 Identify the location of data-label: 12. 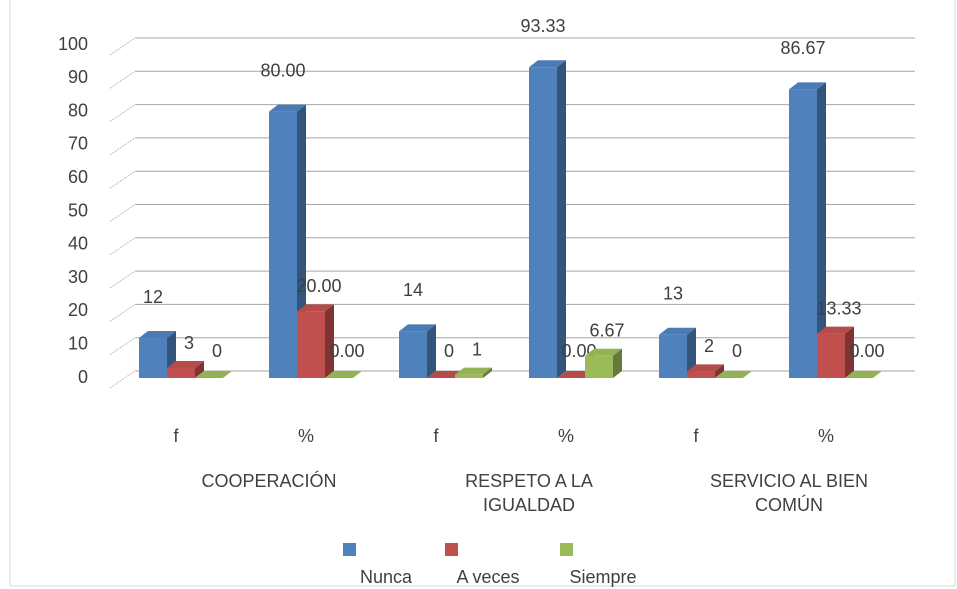
(153, 297).